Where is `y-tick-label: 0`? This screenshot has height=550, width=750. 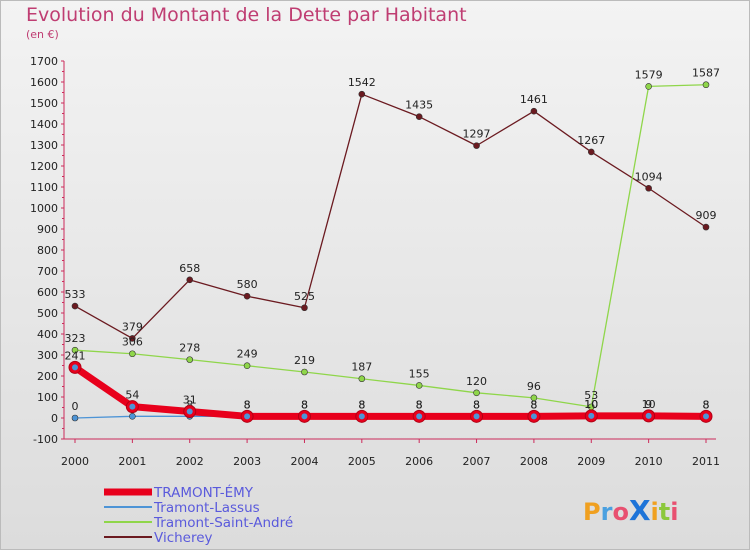 y-tick-label: 0 is located at coordinates (54, 418).